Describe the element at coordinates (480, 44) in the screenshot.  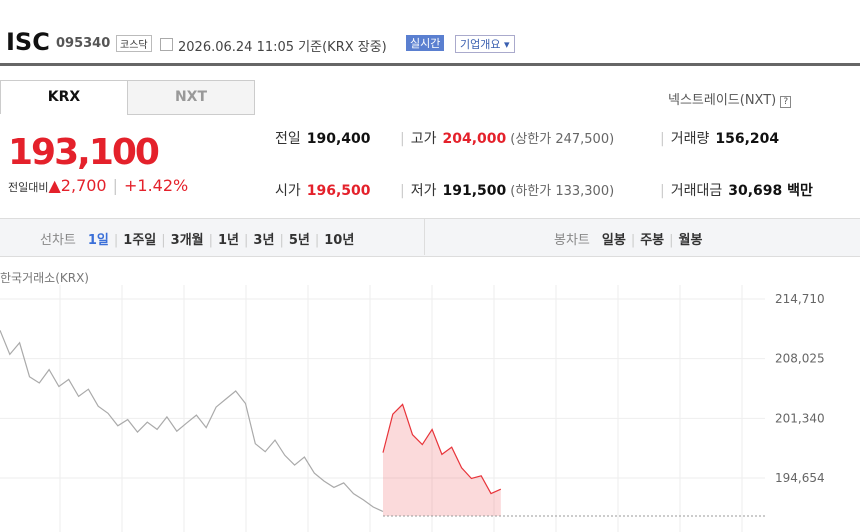
I see `overview: 기업개요` at that location.